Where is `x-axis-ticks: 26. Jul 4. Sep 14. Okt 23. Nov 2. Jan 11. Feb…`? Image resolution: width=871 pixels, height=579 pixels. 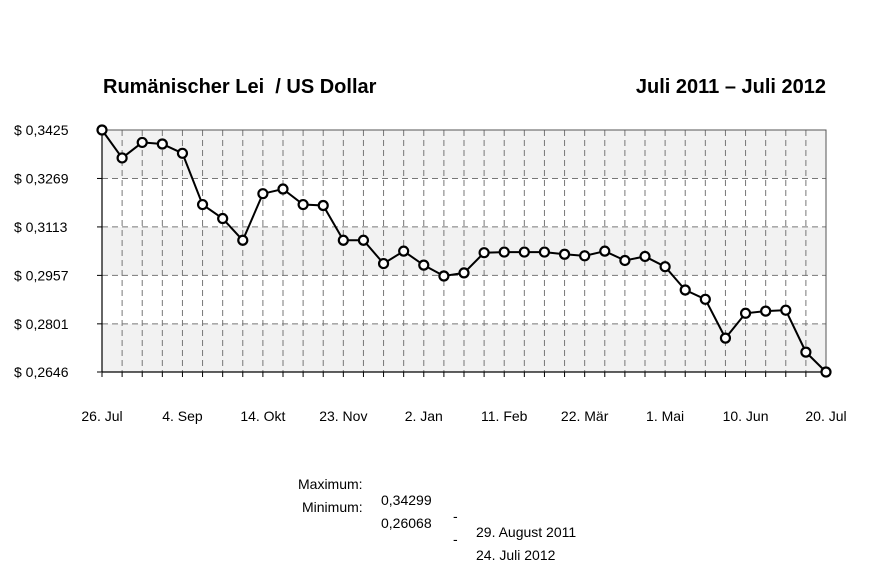 x-axis-ticks: 26. Jul 4. Sep 14. Okt 23. Nov 2. Jan 11. Feb… is located at coordinates (463, 416).